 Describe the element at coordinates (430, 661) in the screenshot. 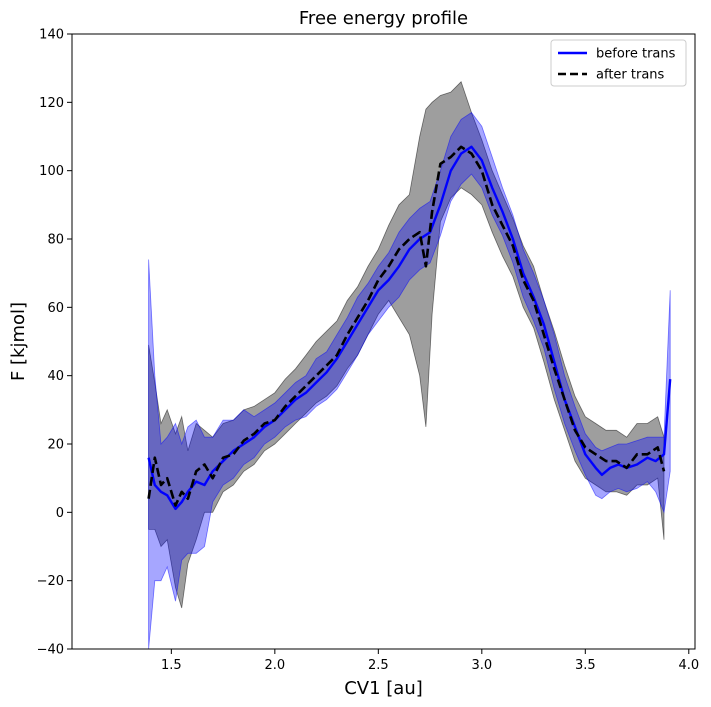

I see `x-axis: 1.5 2.0 2.5 3.0 3.5 4.0` at that location.